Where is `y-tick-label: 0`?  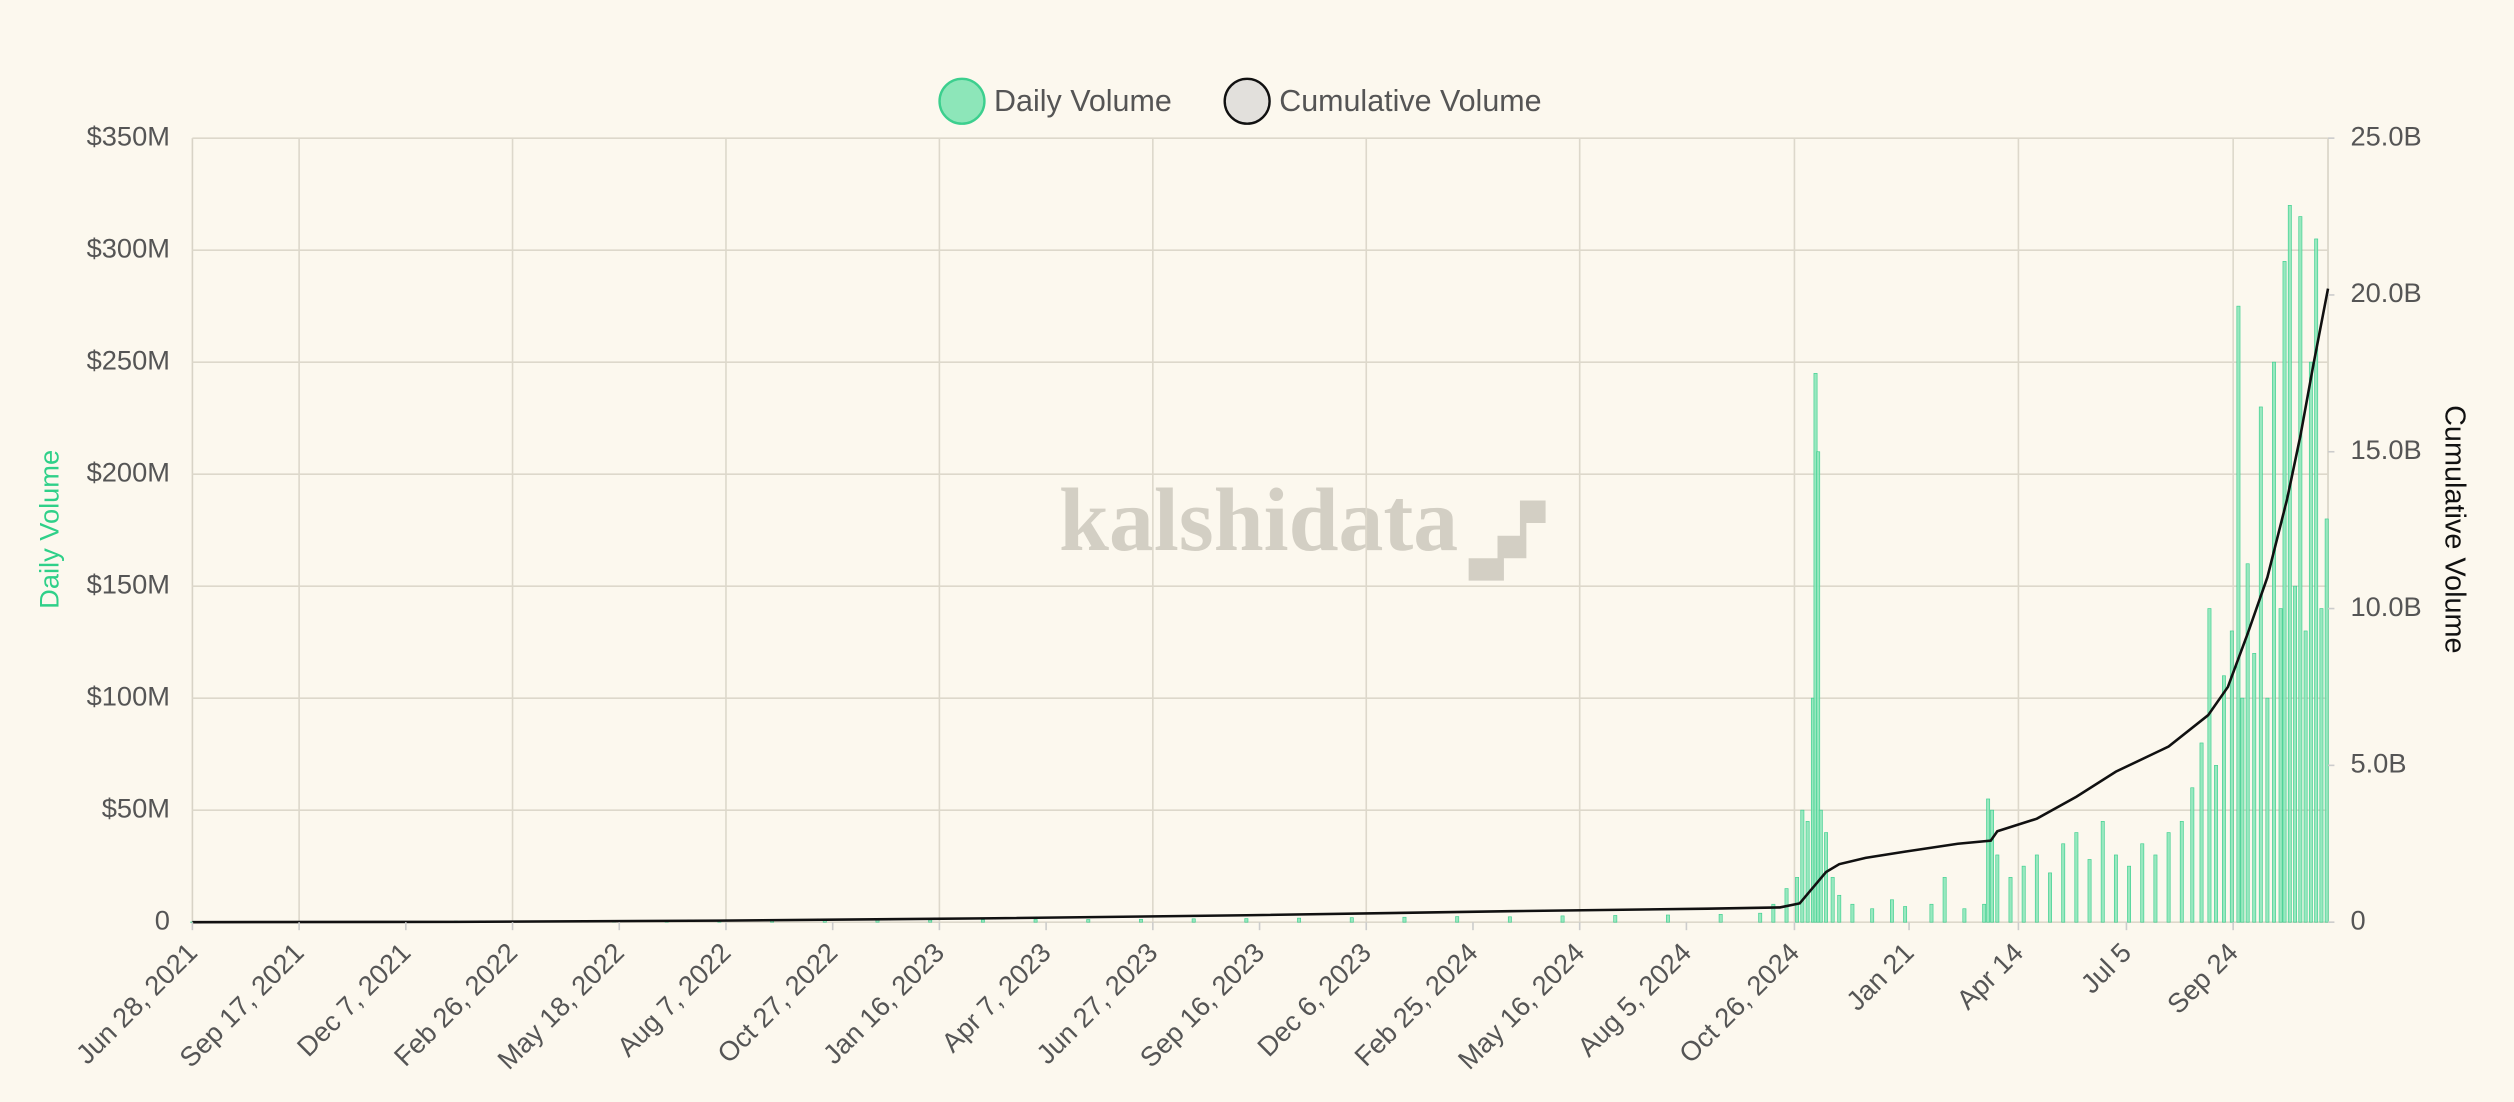 y-tick-label: 0 is located at coordinates (162, 919).